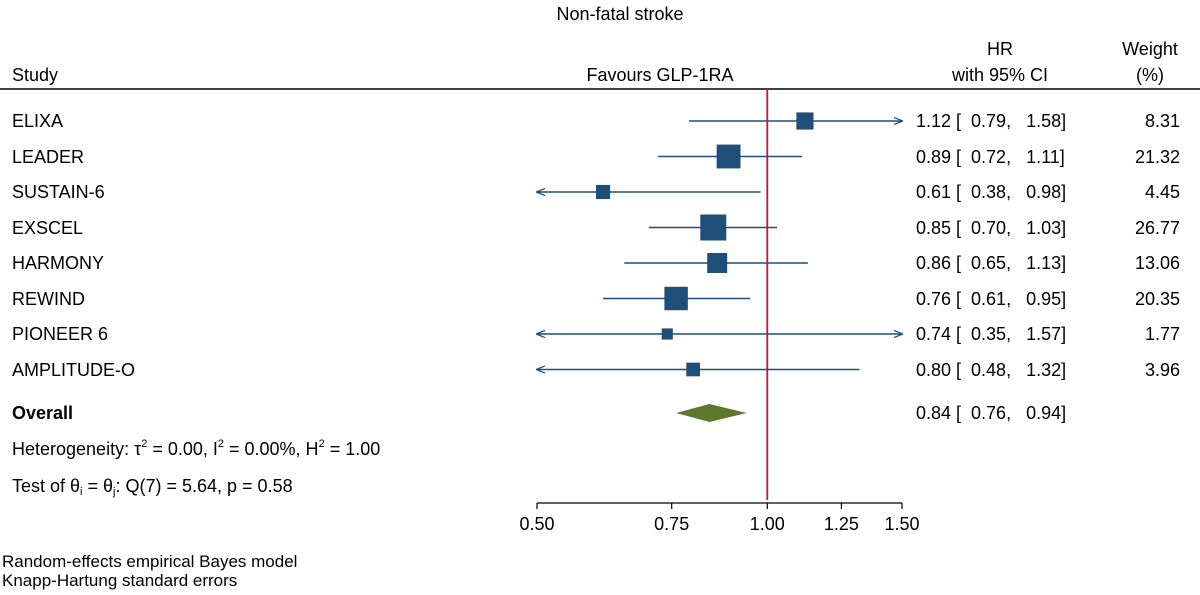 Image resolution: width=1200 pixels, height=595 pixels. Describe the element at coordinates (991, 192) in the screenshot. I see `study-ci-text: 0.61 [ 0.38, 0.98]` at that location.